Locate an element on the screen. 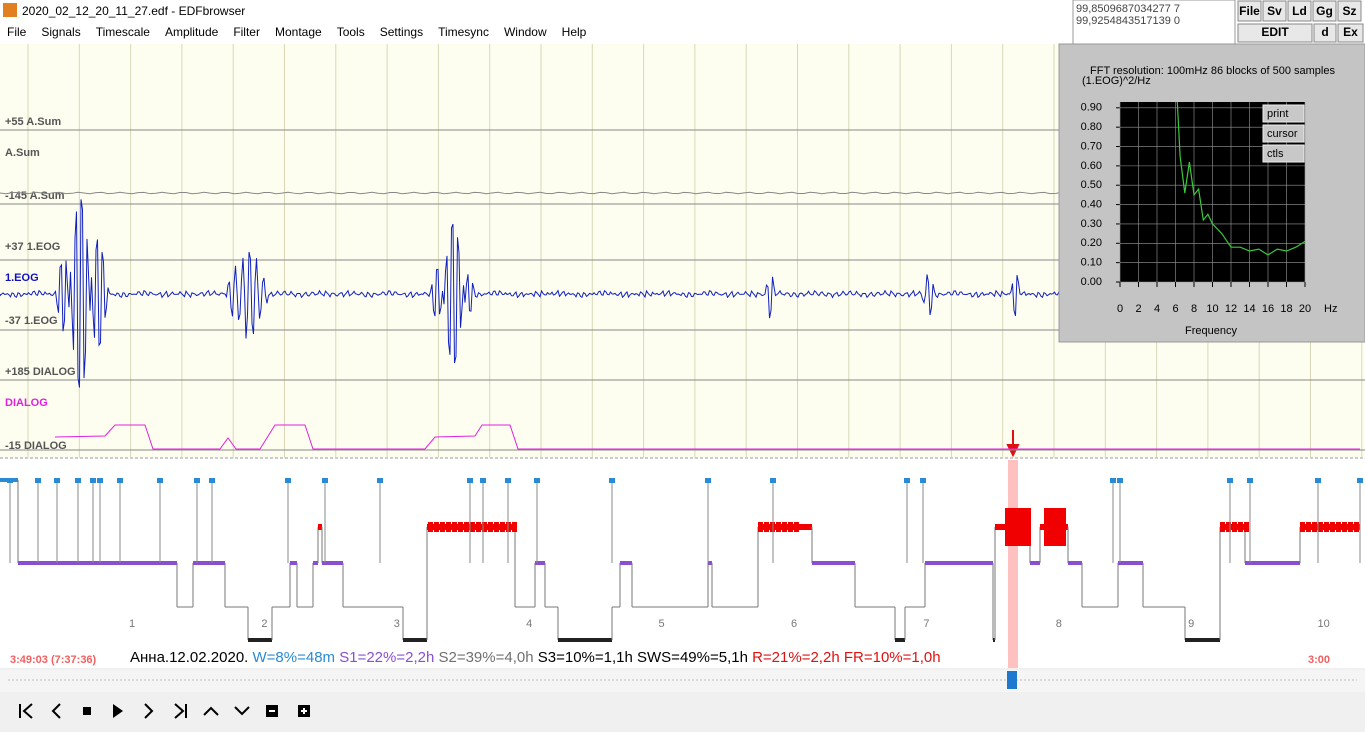 This screenshot has width=1365, height=732. toolbar-label: Ld is located at coordinates (1299, 11).